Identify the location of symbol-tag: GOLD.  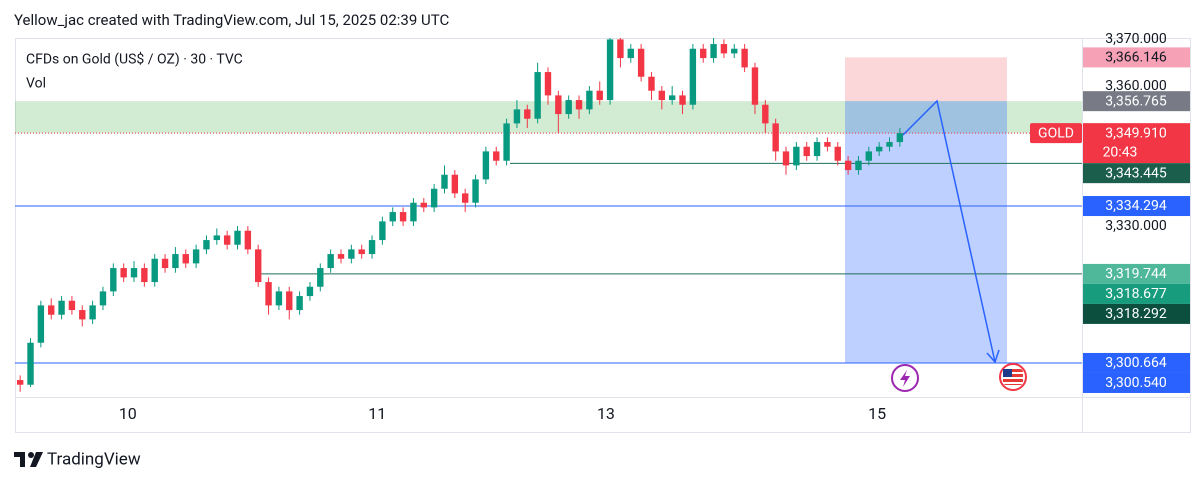
(1056, 133).